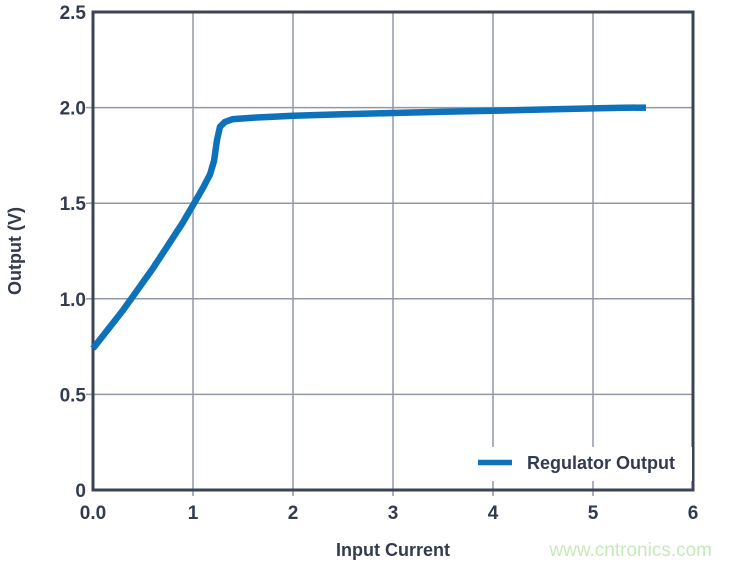  What do you see at coordinates (593, 513) in the screenshot?
I see `x-tick-label: 5` at bounding box center [593, 513].